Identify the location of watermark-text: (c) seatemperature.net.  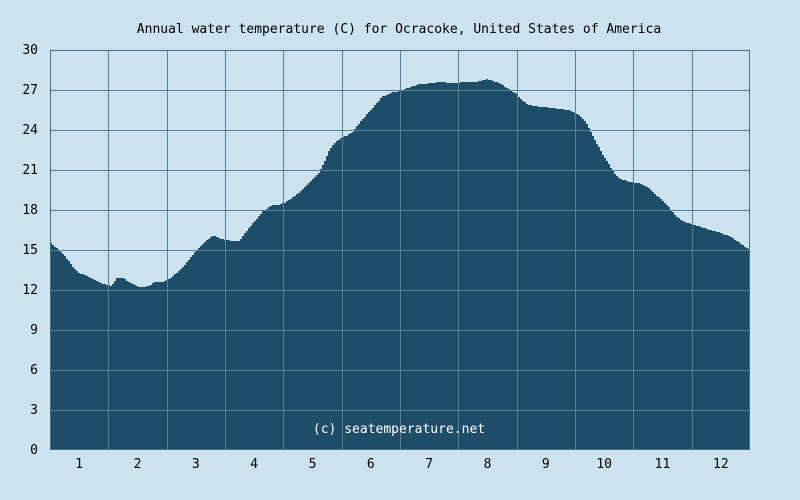
(399, 429).